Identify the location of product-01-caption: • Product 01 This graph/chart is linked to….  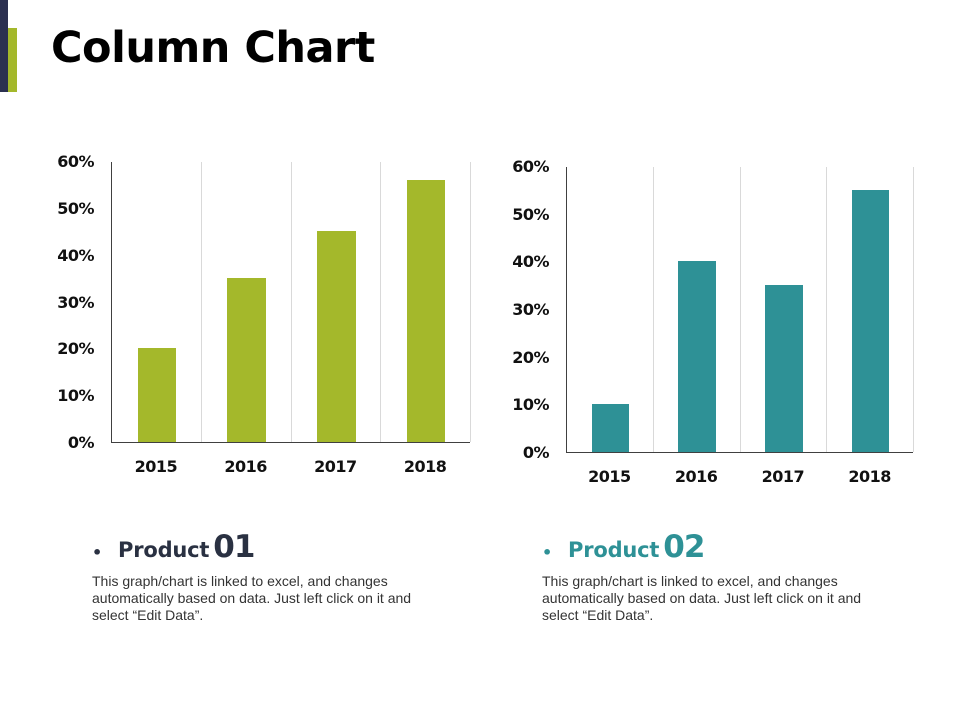
(272, 582).